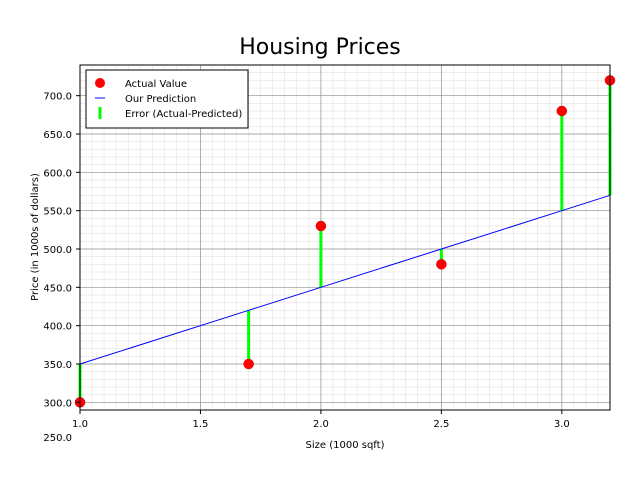 The height and width of the screenshot is (480, 640). Describe the element at coordinates (57, 403) in the screenshot. I see `y-tick-label: 300.0` at that location.